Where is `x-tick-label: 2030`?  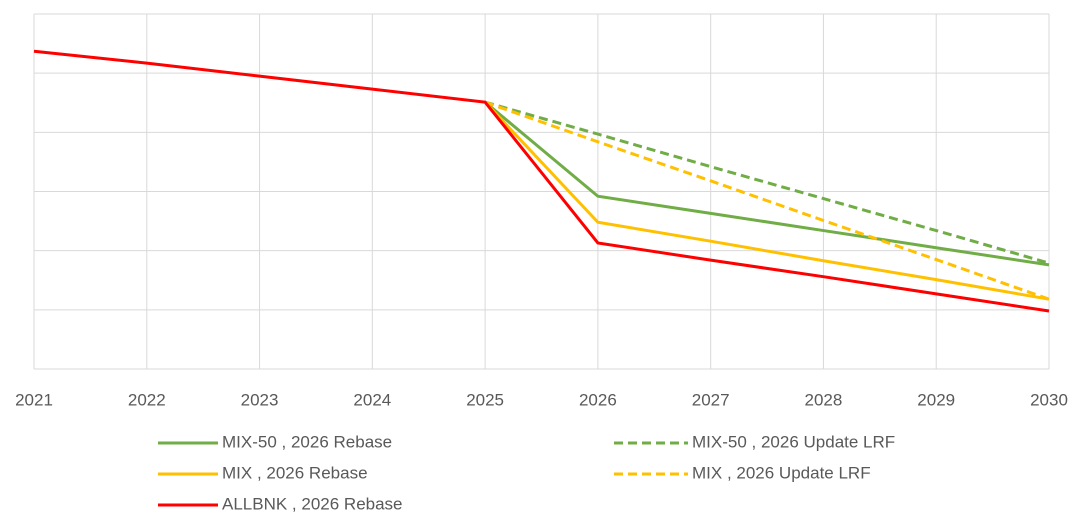 x-tick-label: 2030 is located at coordinates (1049, 399).